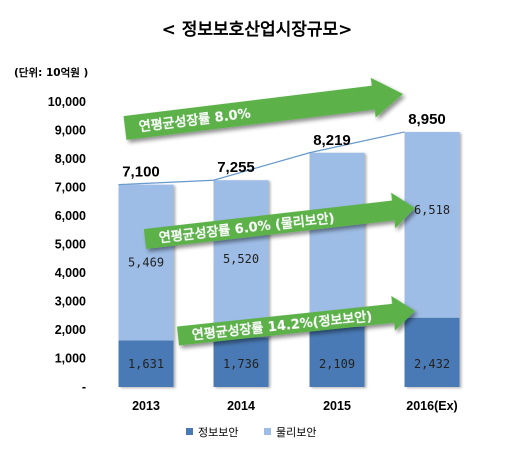 This screenshot has height=457, width=505. What do you see at coordinates (337, 406) in the screenshot?
I see `x-tick-label: 2015` at bounding box center [337, 406].